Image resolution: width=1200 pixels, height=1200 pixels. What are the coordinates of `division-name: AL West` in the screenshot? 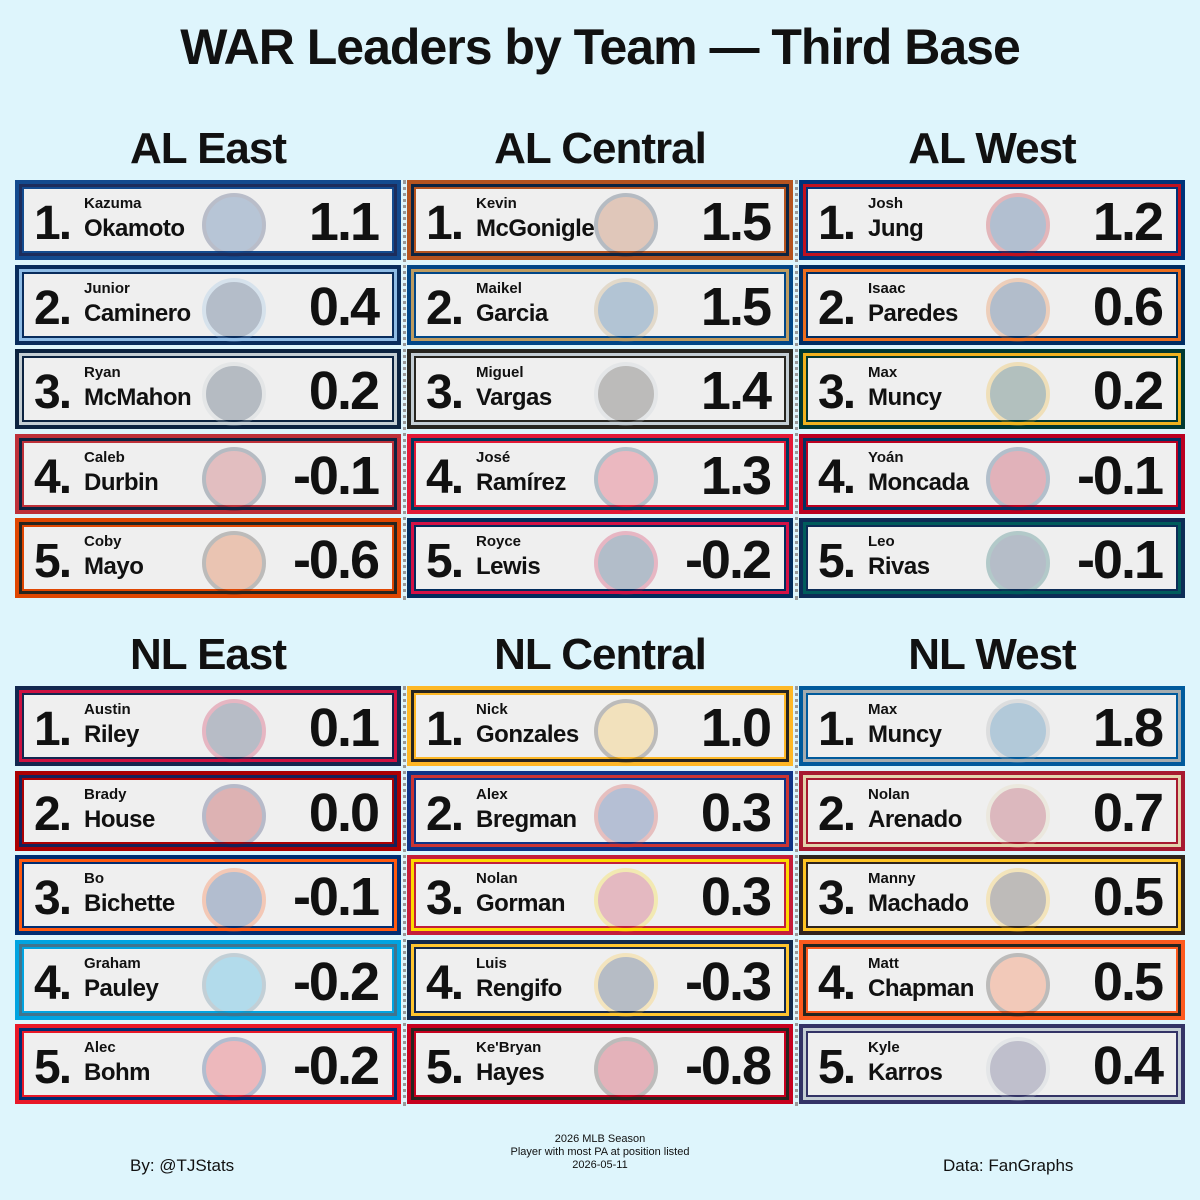 It's located at (992, 148).